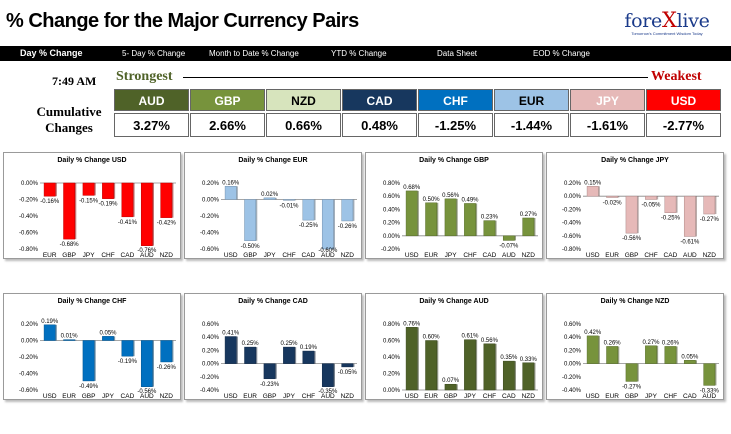  What do you see at coordinates (454, 160) in the screenshot?
I see `chart-title: Daily % Change GBP` at bounding box center [454, 160].